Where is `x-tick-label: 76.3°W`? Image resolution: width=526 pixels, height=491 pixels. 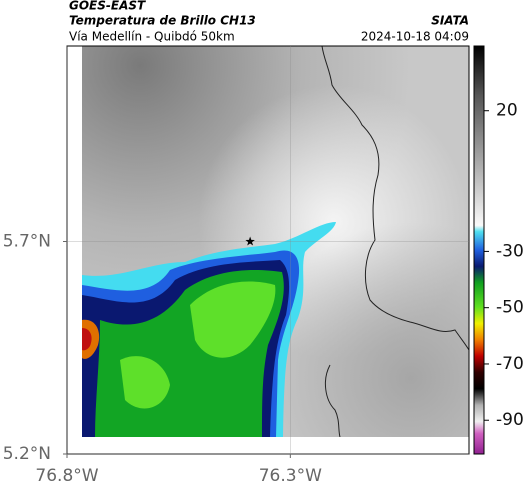 x-tick-label: 76.3°W is located at coordinates (290, 476).